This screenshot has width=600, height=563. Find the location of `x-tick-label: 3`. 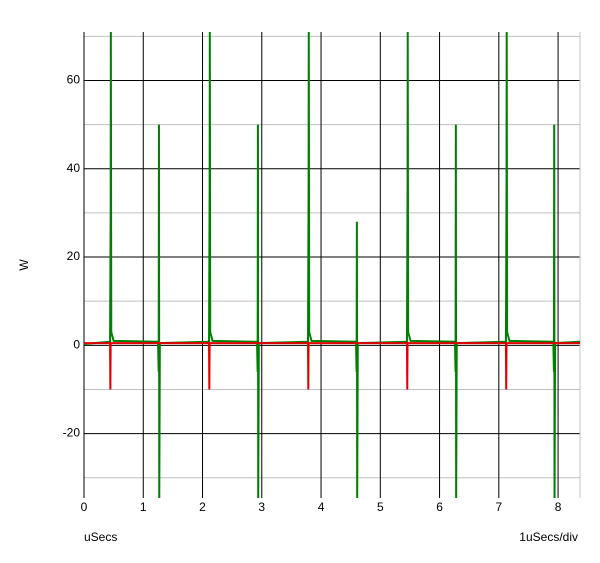

x-tick-label: 3 is located at coordinates (261, 507).